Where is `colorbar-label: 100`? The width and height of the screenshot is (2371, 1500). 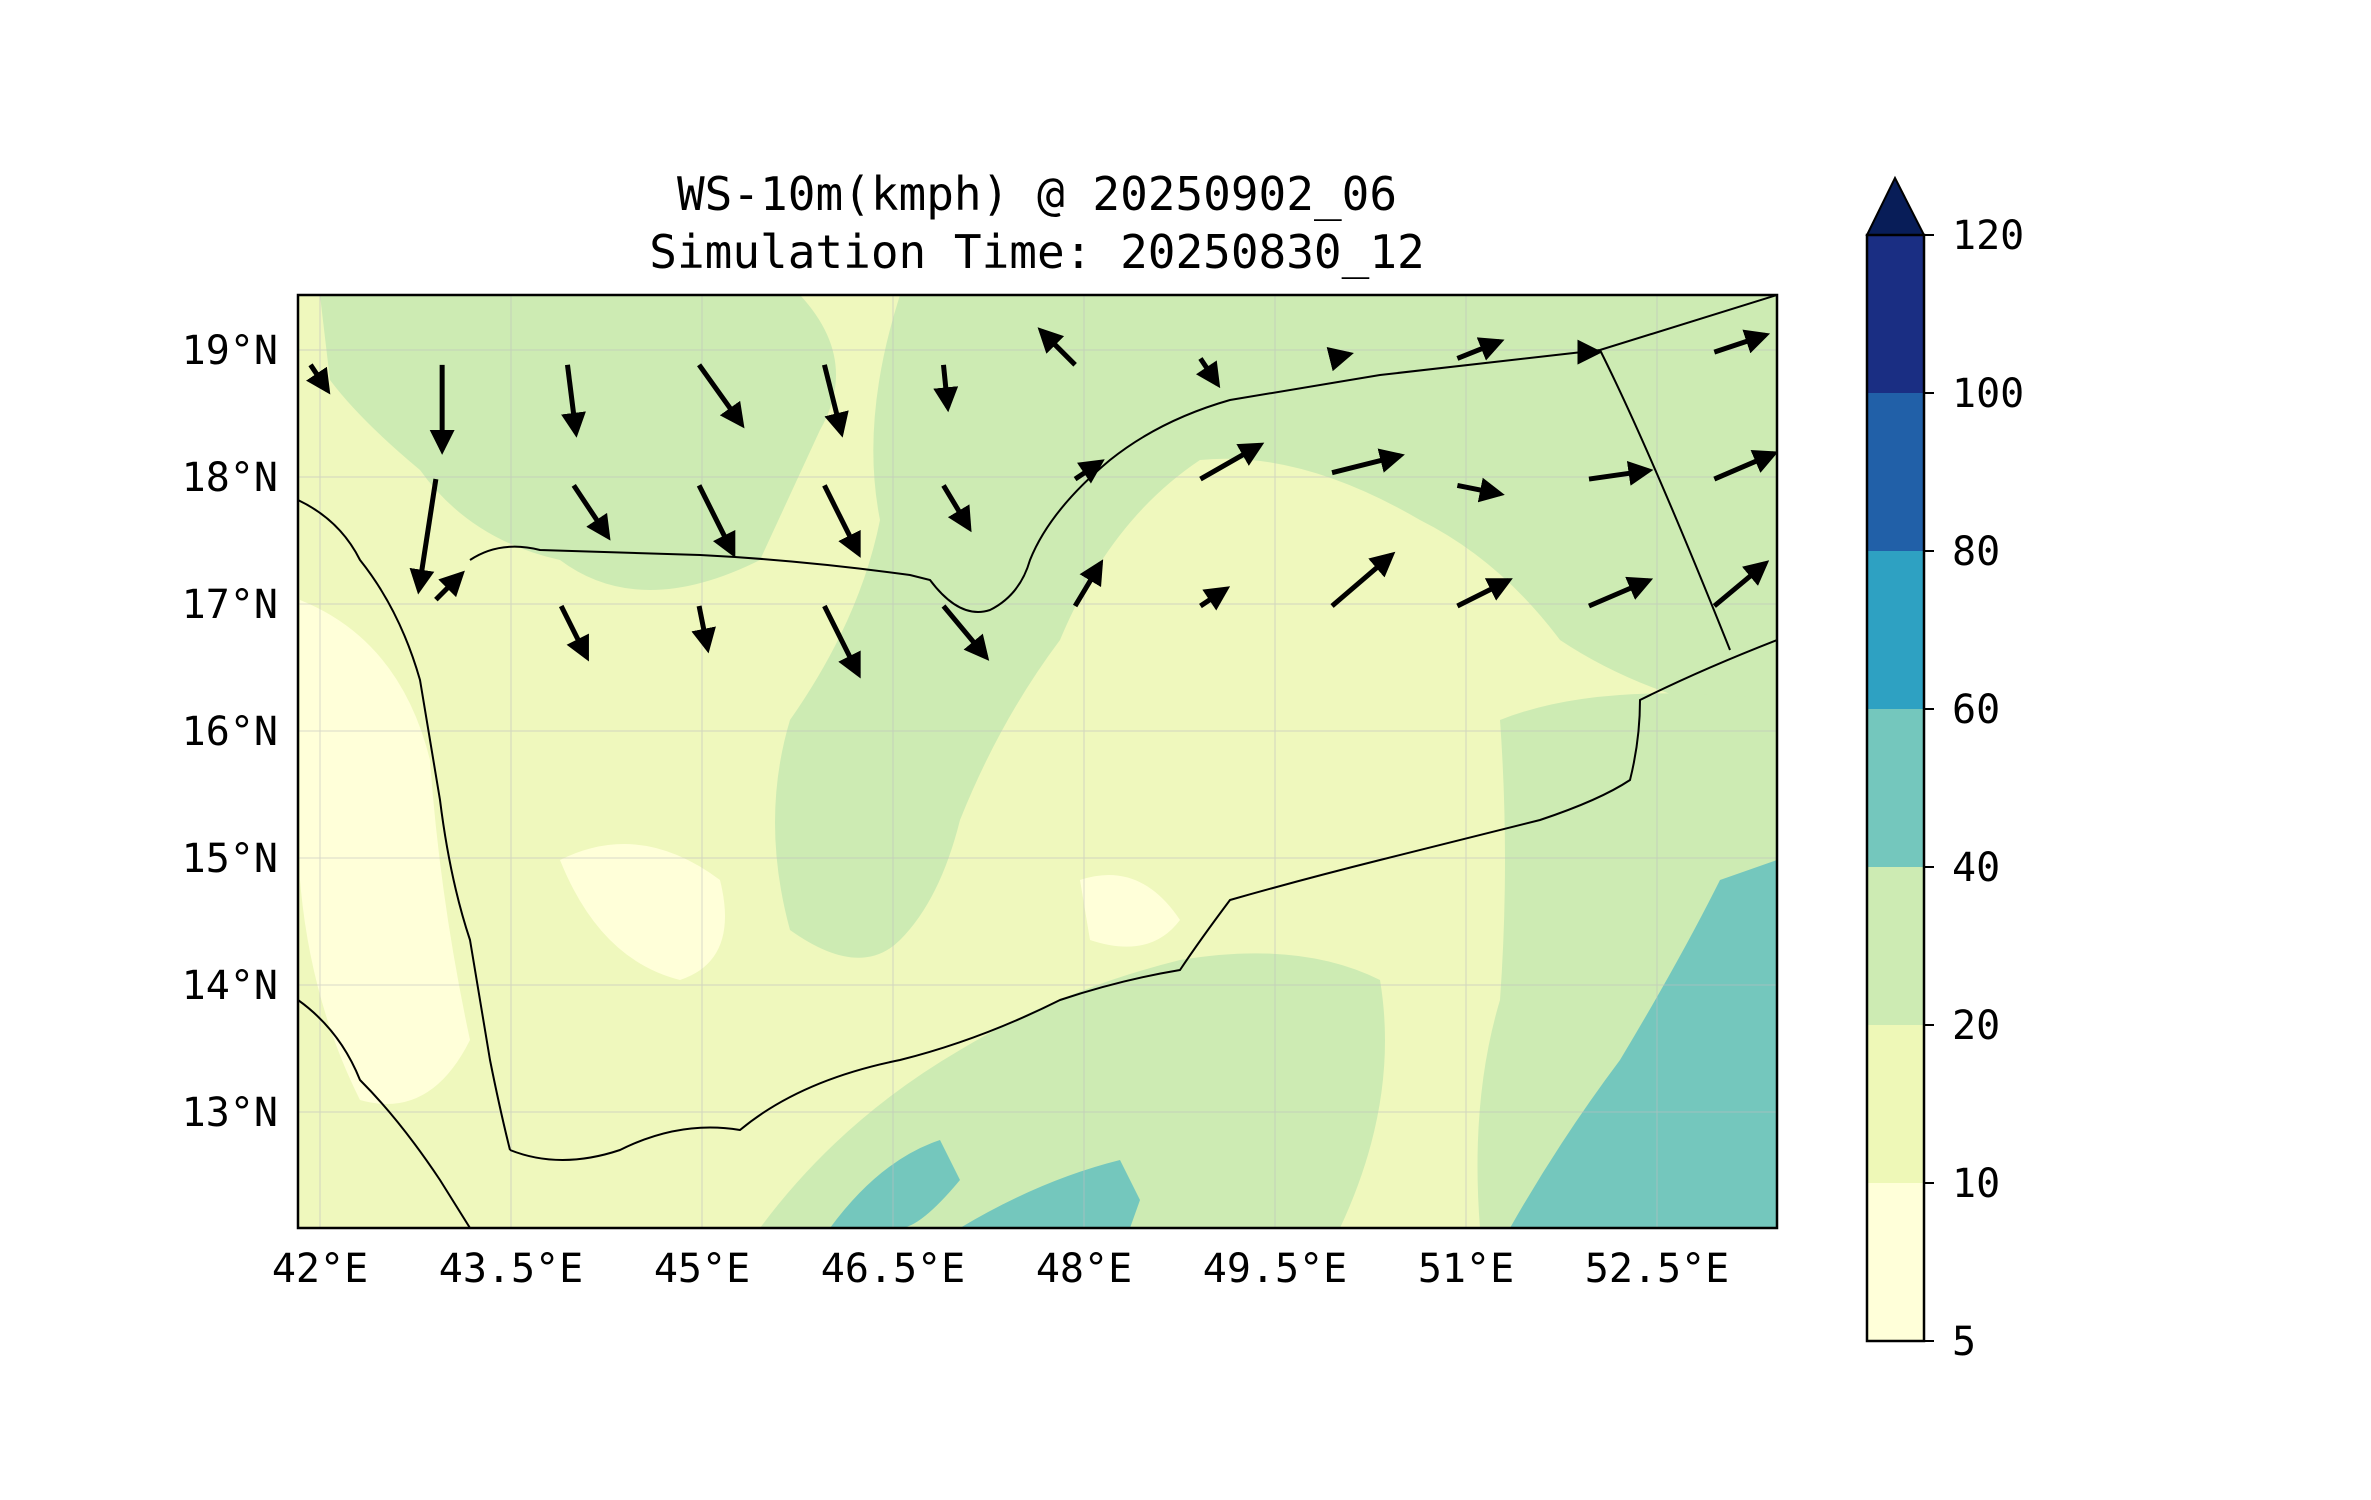
colorbar-label: 100 is located at coordinates (1988, 394).